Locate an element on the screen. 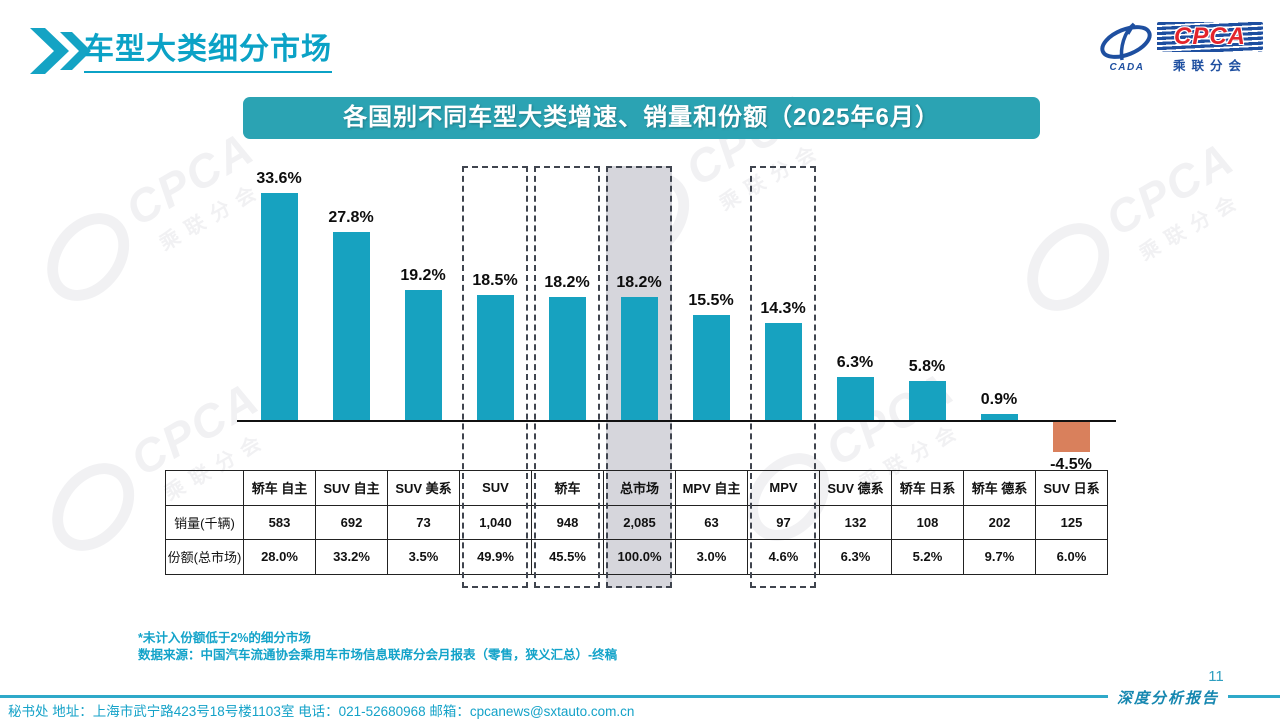 The height and width of the screenshot is (720, 1280). cpca-logo-cn-text: 乘联分会 is located at coordinates (1209, 66).